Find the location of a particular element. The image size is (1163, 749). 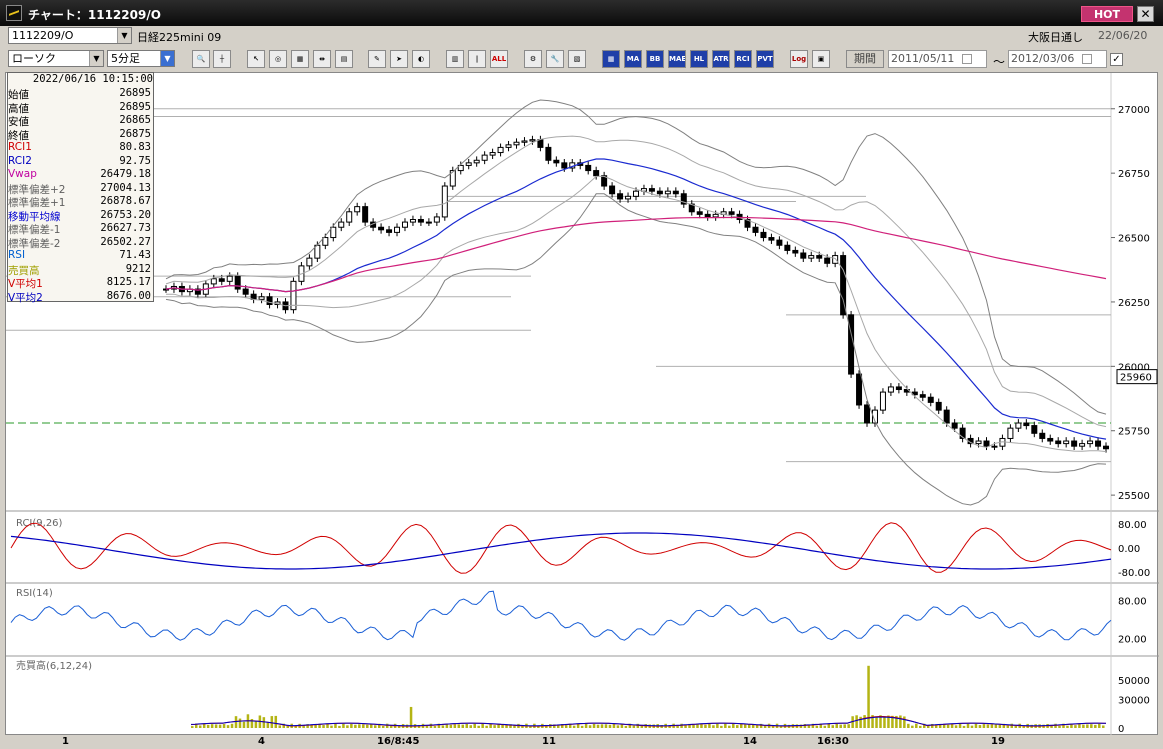

settings-icon: ⚙ is located at coordinates (533, 59).